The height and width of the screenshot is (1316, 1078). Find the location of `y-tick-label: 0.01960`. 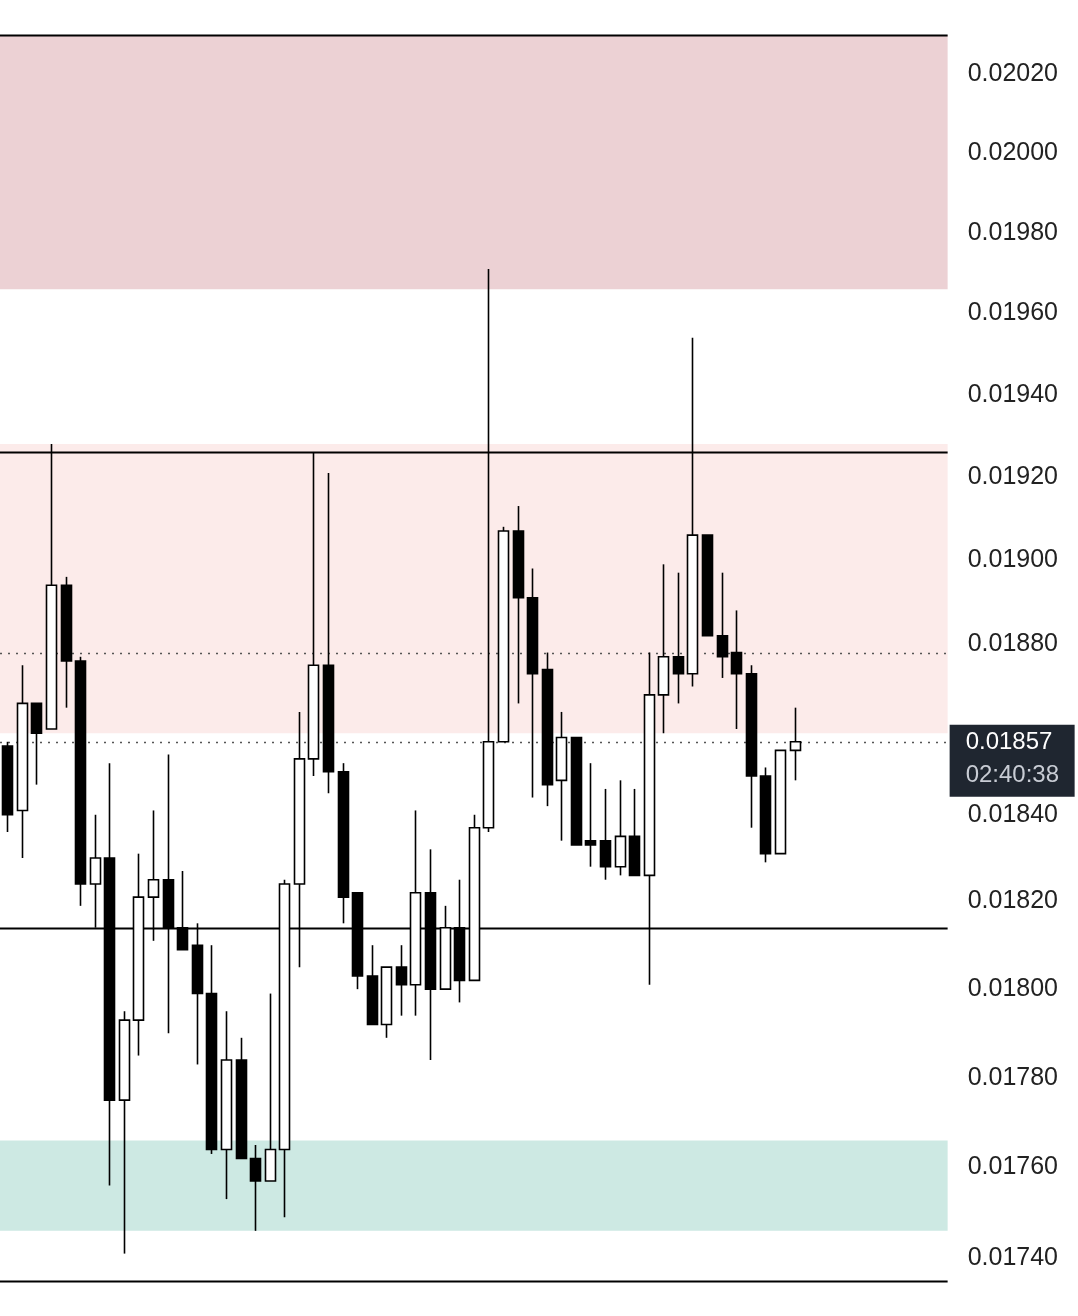

y-tick-label: 0.01960 is located at coordinates (1013, 311).